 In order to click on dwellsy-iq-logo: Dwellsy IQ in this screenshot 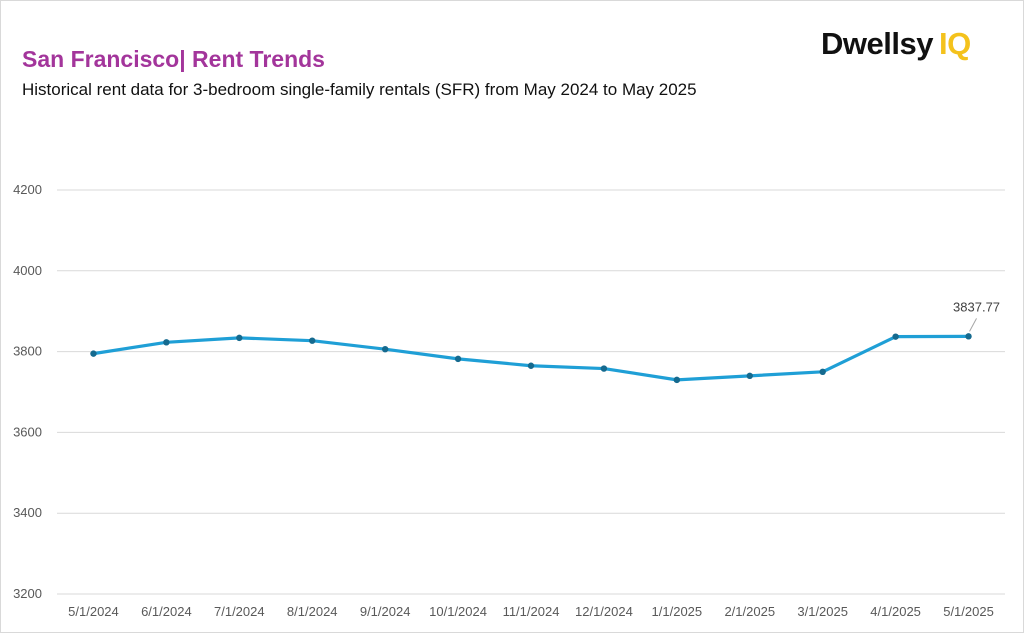, I will do `click(896, 44)`.